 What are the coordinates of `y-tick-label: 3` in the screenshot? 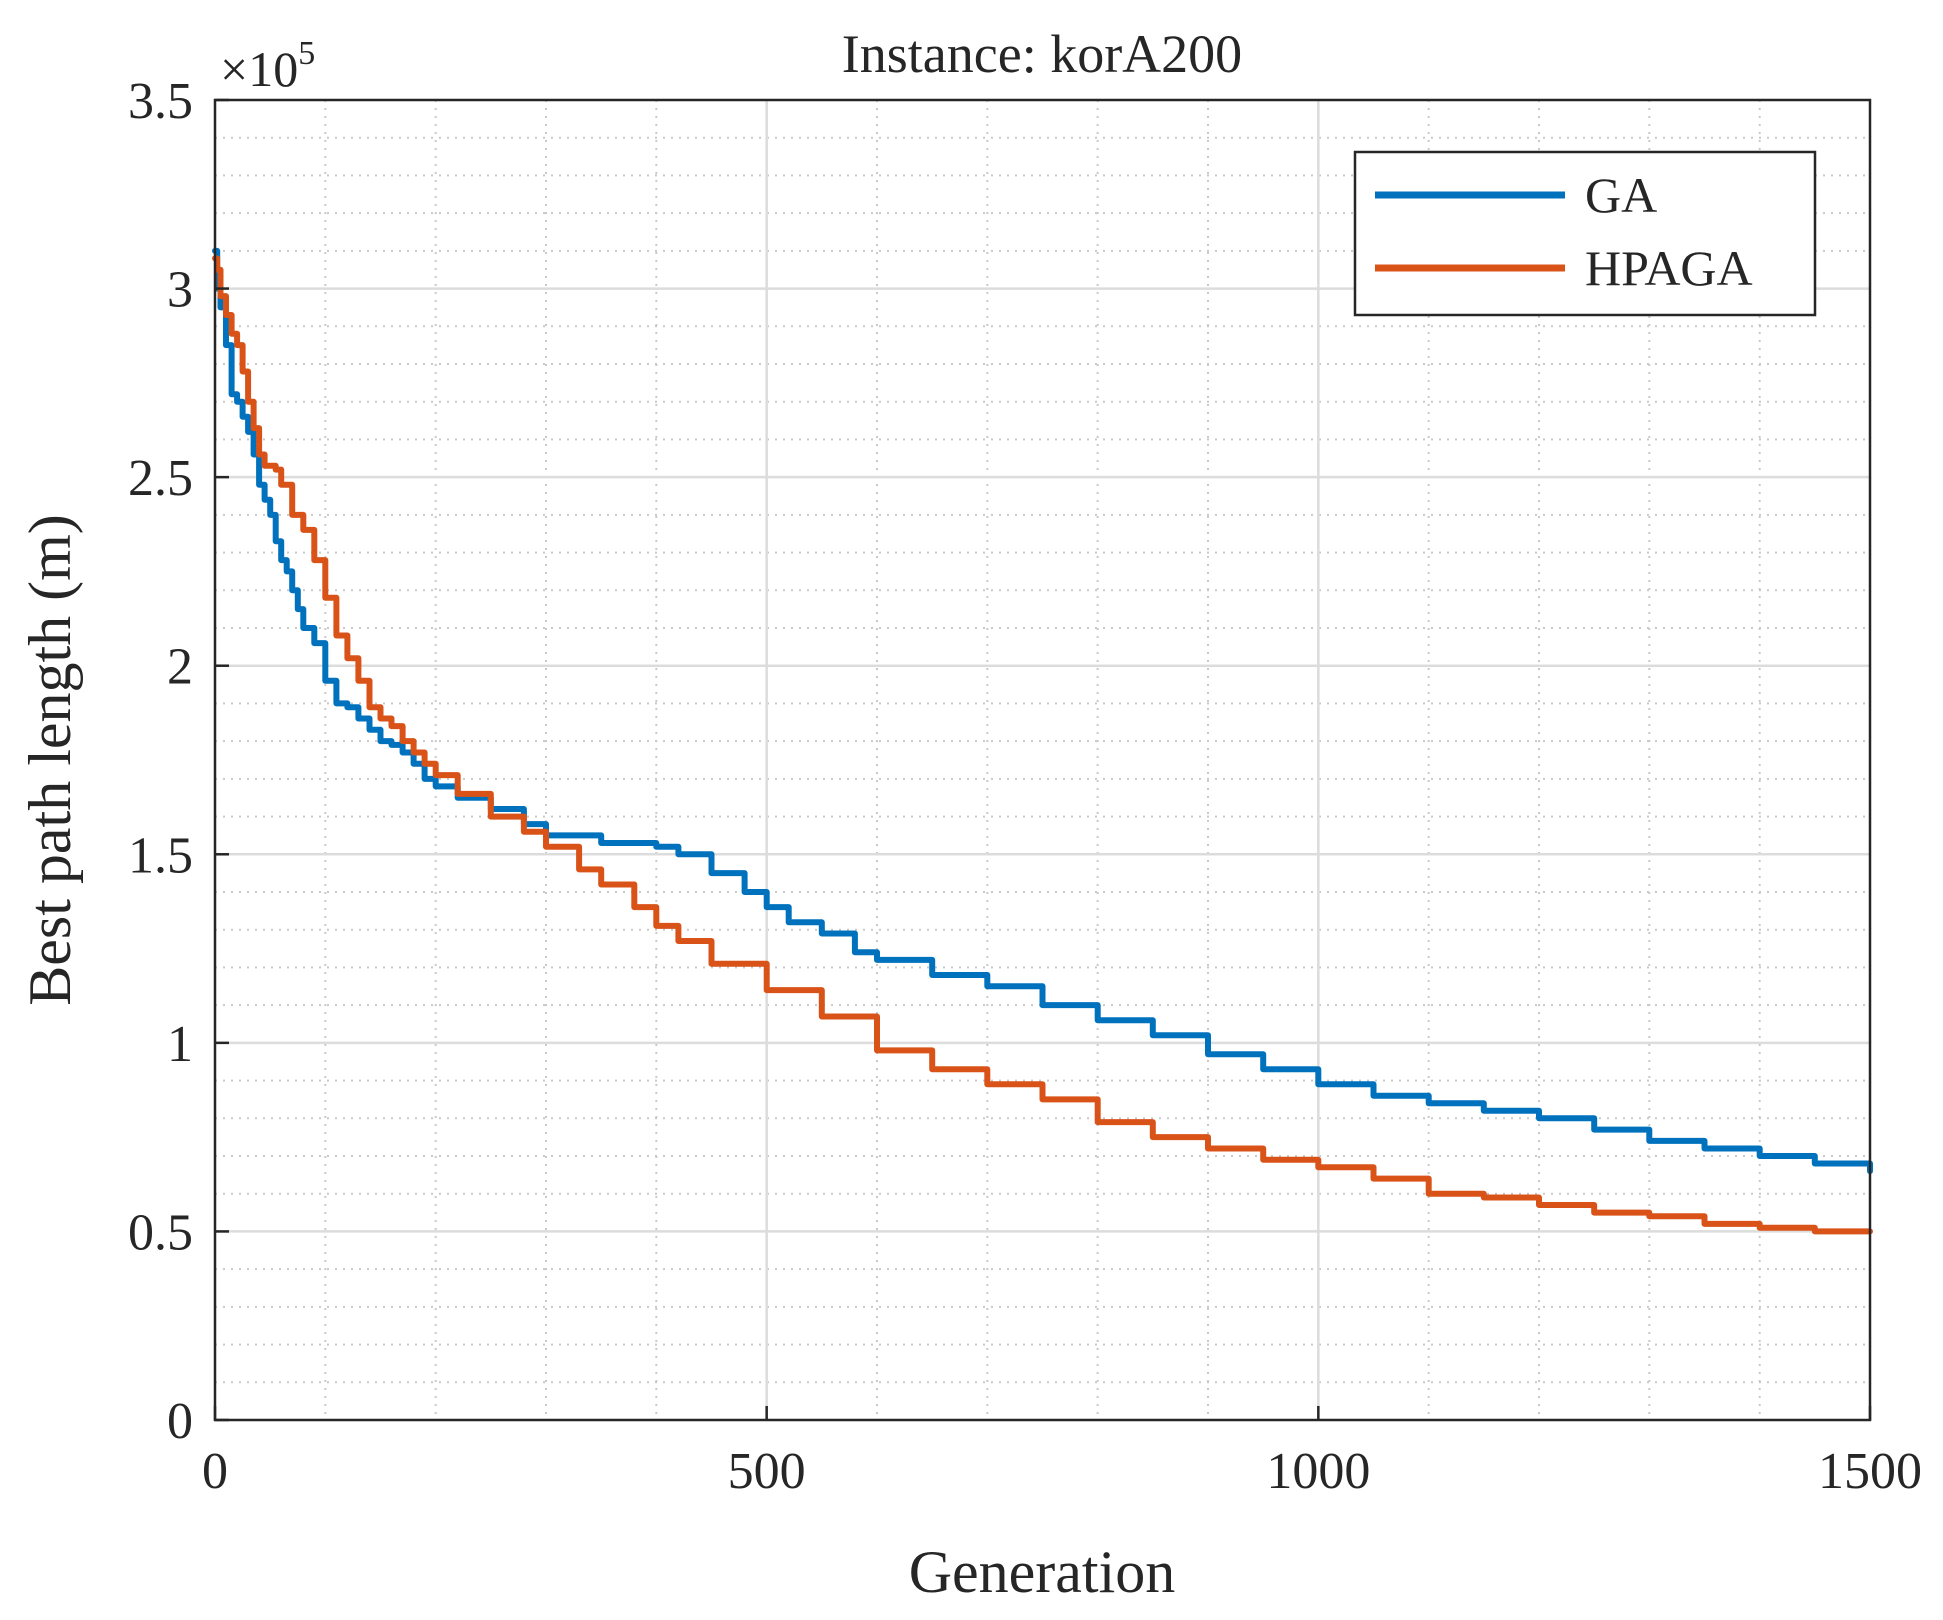 It's located at (180, 290).